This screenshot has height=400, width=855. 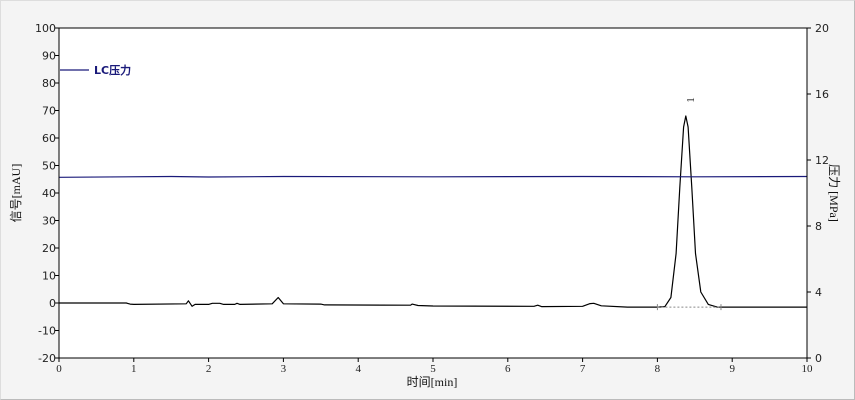 What do you see at coordinates (49, 221) in the screenshot?
I see `y-tick-label: 30` at bounding box center [49, 221].